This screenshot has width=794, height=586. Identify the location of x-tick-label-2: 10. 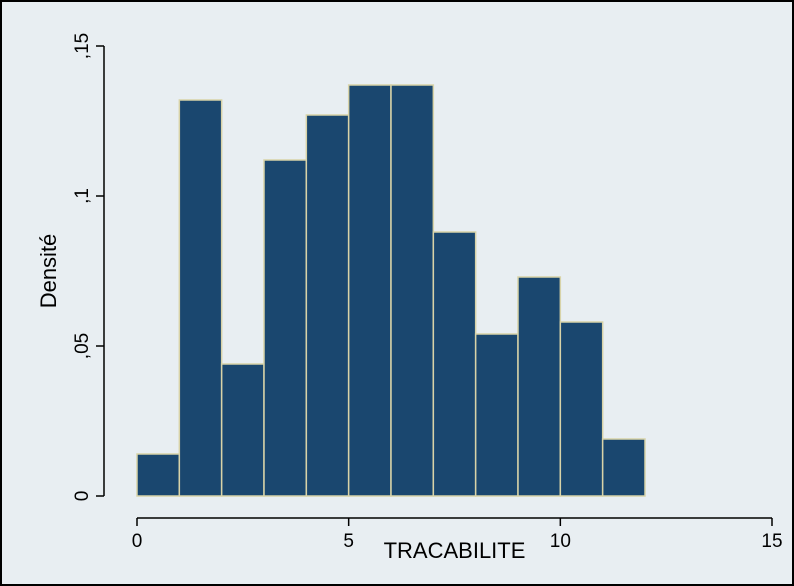
(560, 541).